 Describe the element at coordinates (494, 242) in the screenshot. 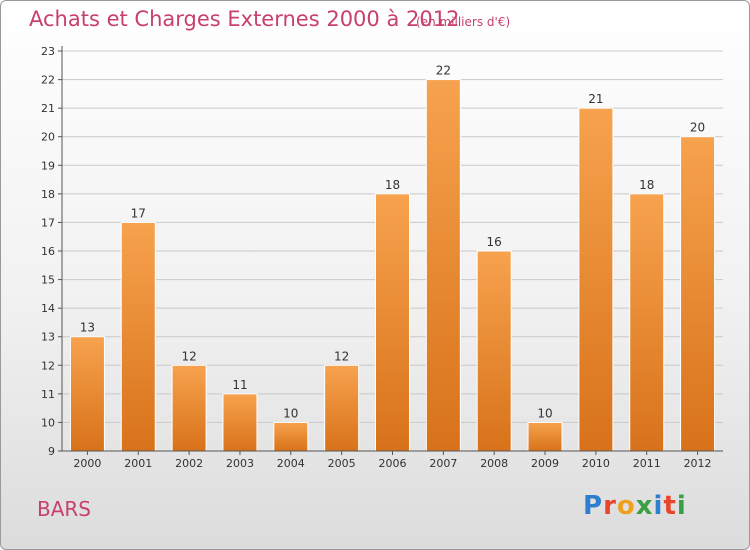

I see `value-label: 16` at that location.